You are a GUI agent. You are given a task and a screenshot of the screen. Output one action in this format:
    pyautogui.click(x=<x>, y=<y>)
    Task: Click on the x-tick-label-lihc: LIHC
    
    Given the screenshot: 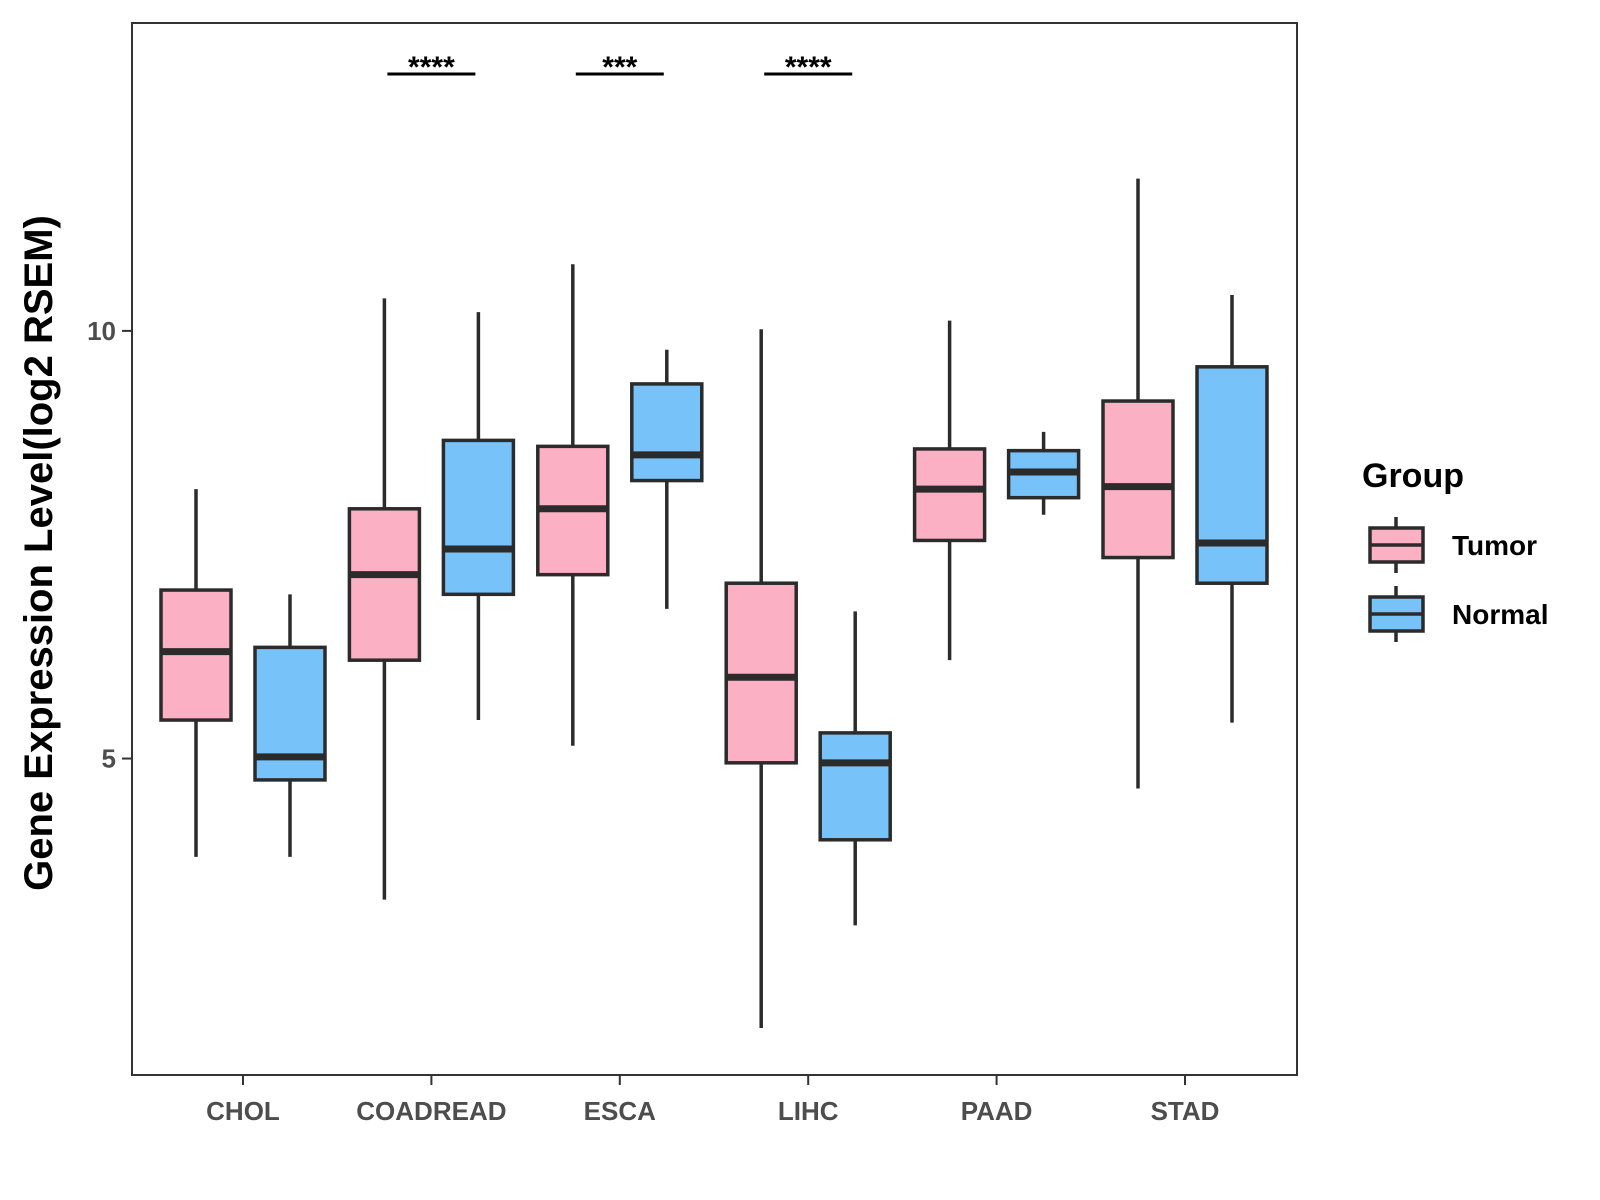 What is the action you would take?
    pyautogui.click(x=808, y=1111)
    